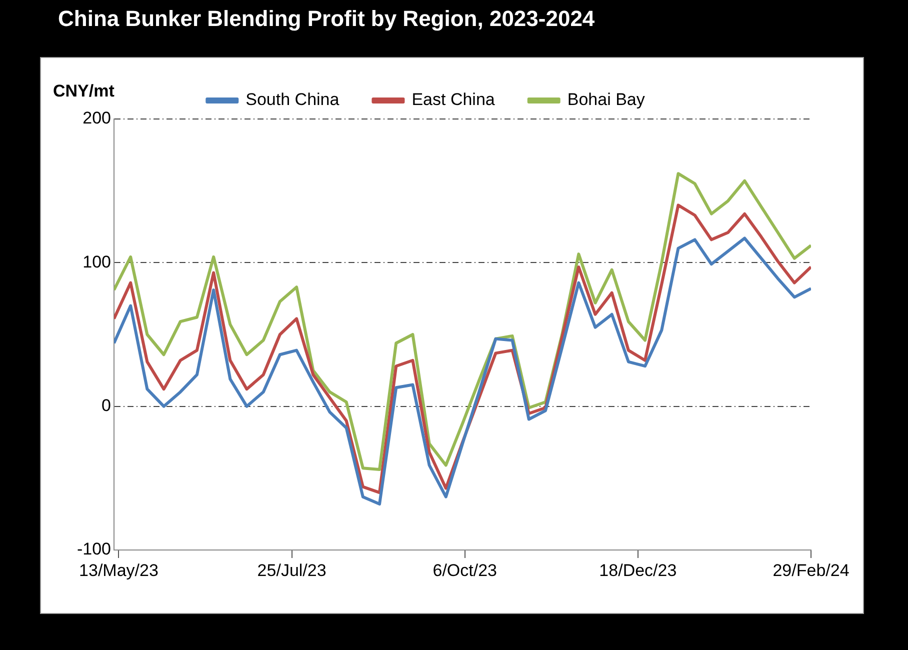 This screenshot has height=650, width=908. Describe the element at coordinates (93, 549) in the screenshot. I see `y-tick-label: -100` at that location.